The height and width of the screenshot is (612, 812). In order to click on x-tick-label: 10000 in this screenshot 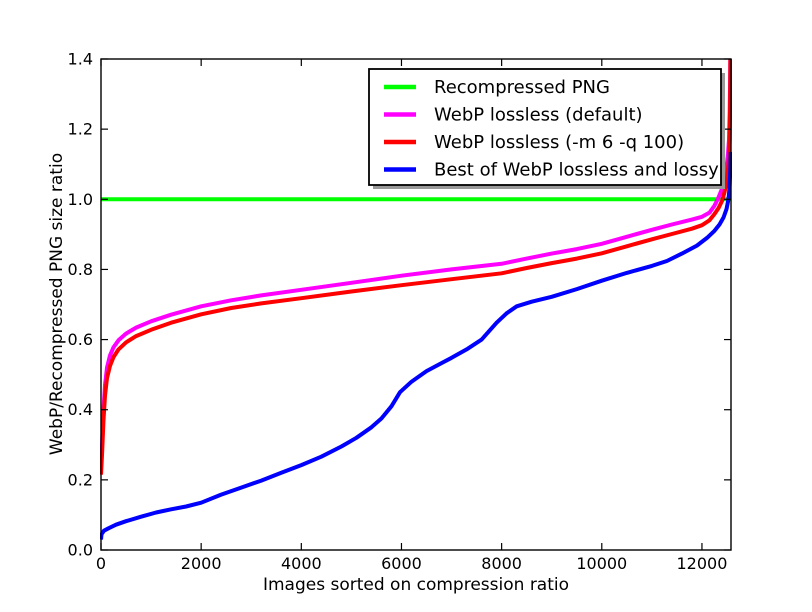, I will do `click(601, 563)`.